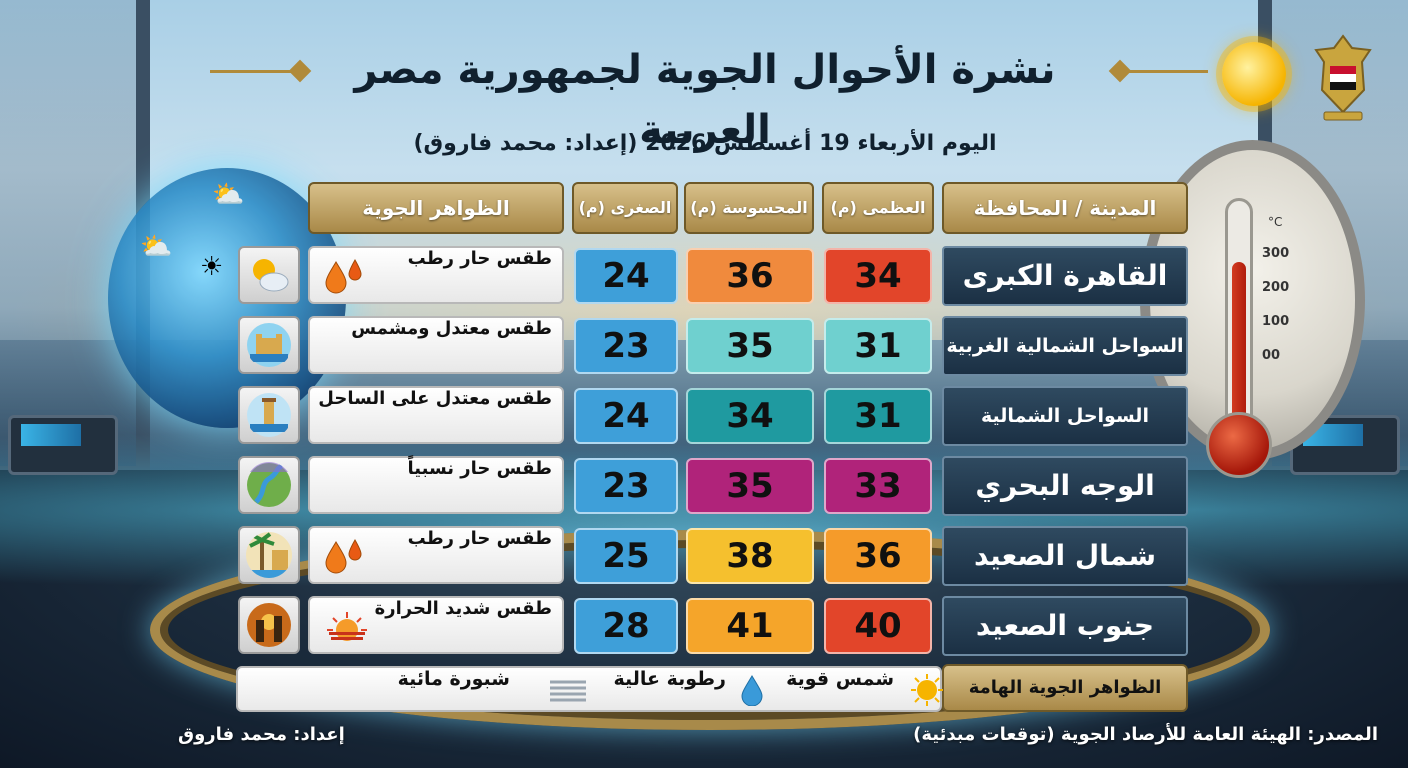  What do you see at coordinates (1276, 287) in the screenshot?
I see `gauge-tick: 200` at bounding box center [1276, 287].